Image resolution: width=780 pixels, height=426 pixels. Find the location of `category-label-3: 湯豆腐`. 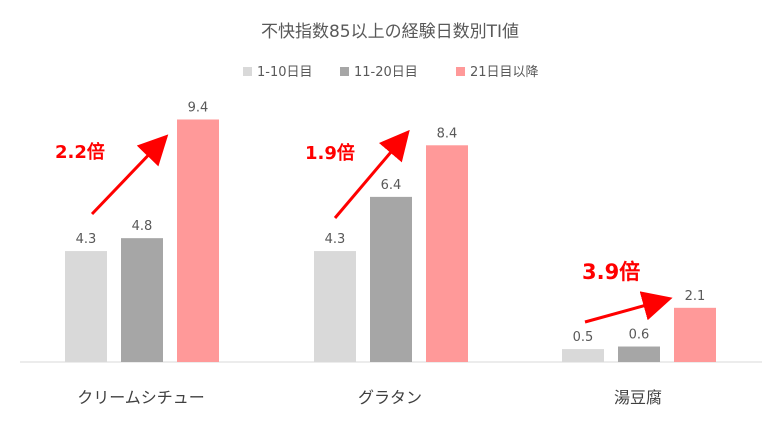

category-label-3: 湯豆腐 is located at coordinates (638, 397).